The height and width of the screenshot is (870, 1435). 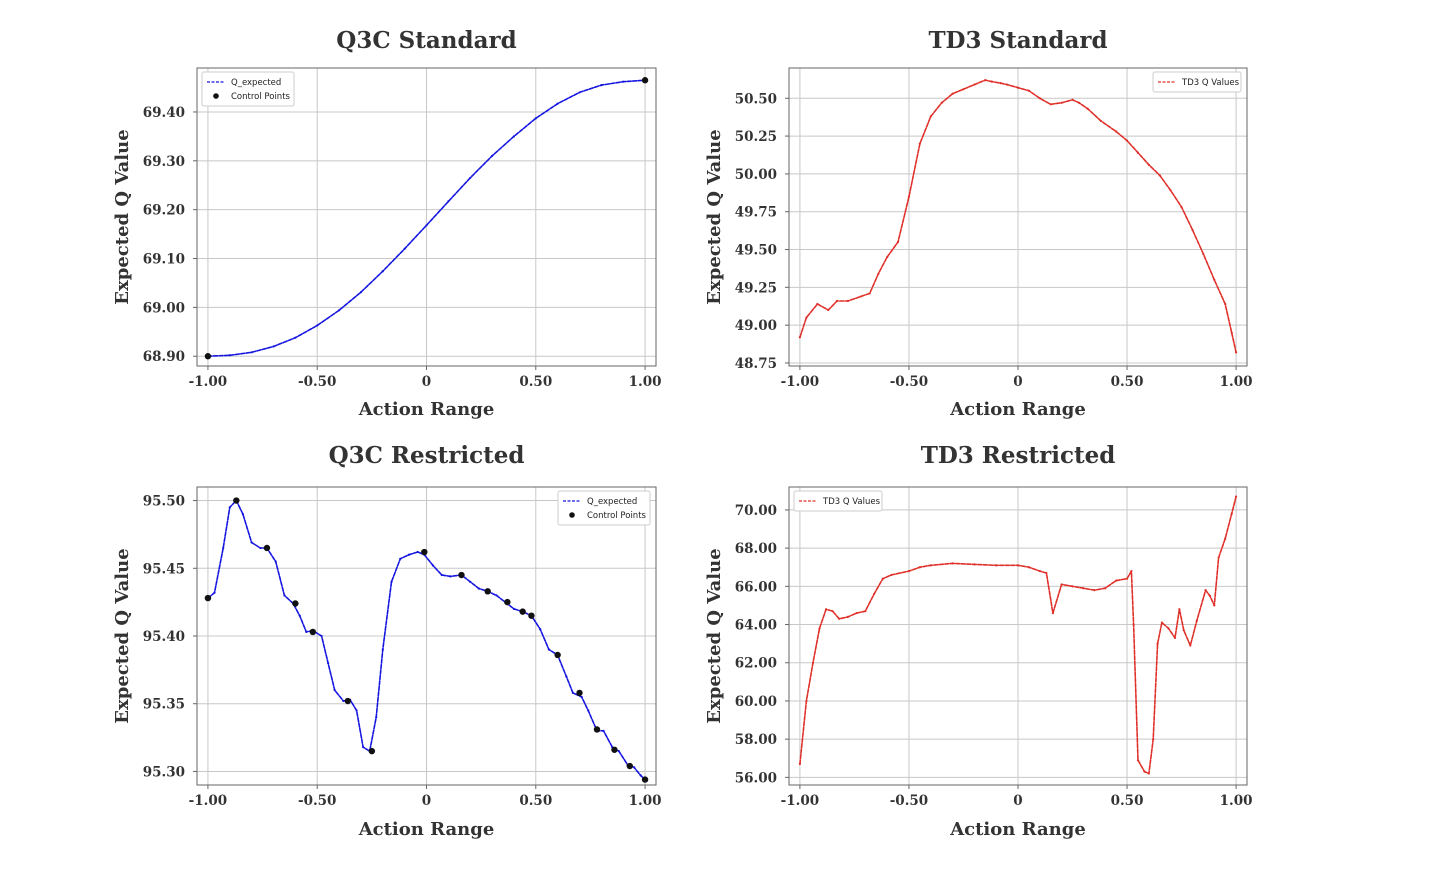 I want to click on x-tick-label: 1.00, so click(x=645, y=801).